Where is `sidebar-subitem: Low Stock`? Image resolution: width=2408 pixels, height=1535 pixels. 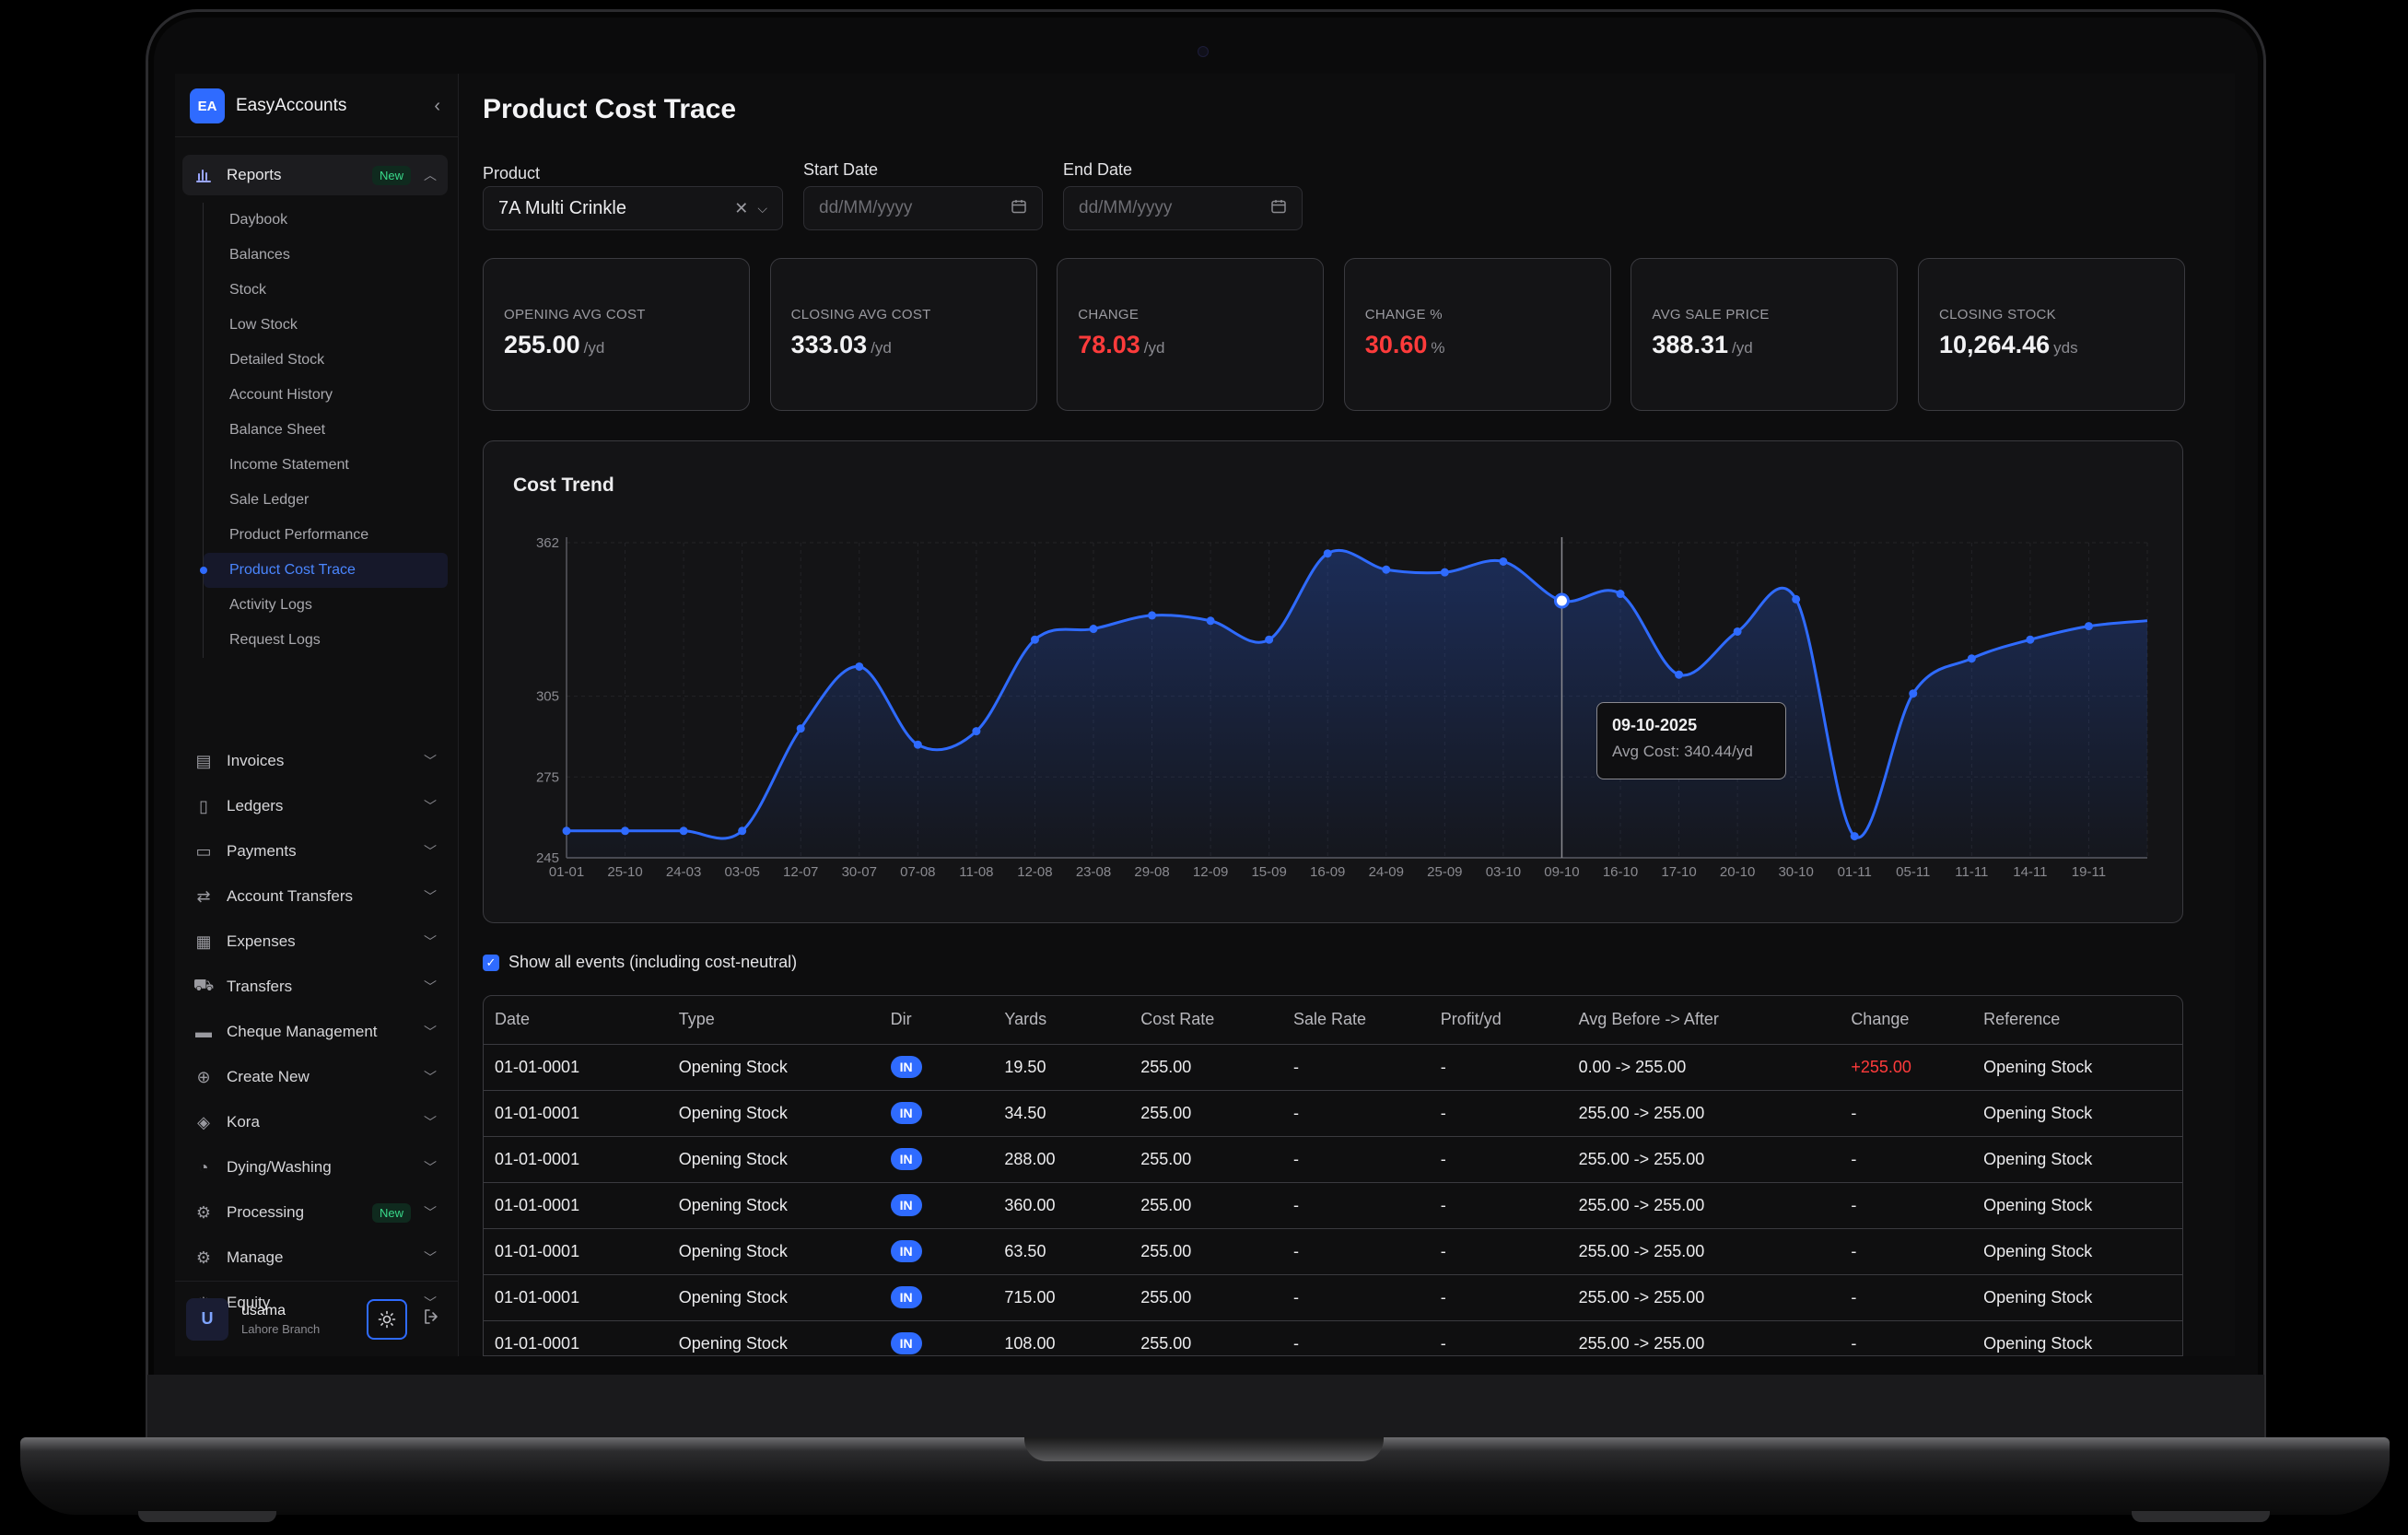 sidebar-subitem: Low Stock is located at coordinates (326, 326).